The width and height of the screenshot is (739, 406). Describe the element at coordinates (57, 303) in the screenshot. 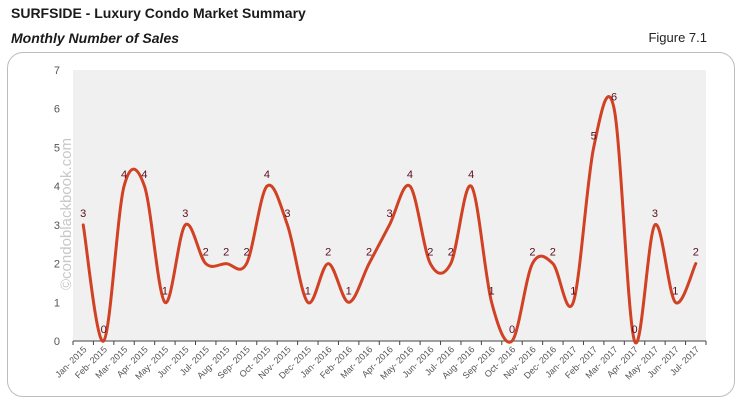

I see `y-tick-label: 1` at that location.